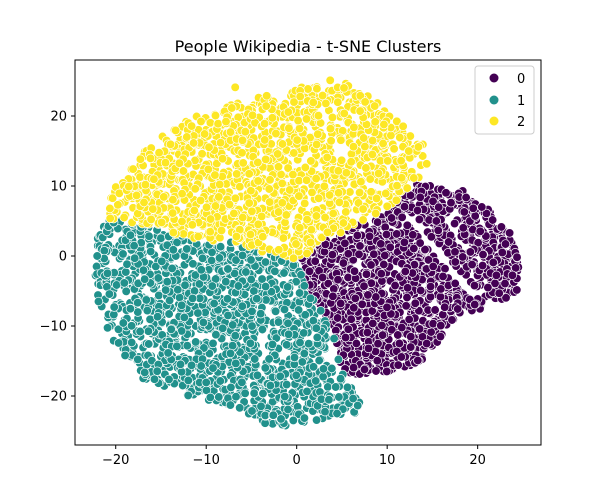 The image size is (600, 500). I want to click on x-tick-label: 0, so click(297, 460).